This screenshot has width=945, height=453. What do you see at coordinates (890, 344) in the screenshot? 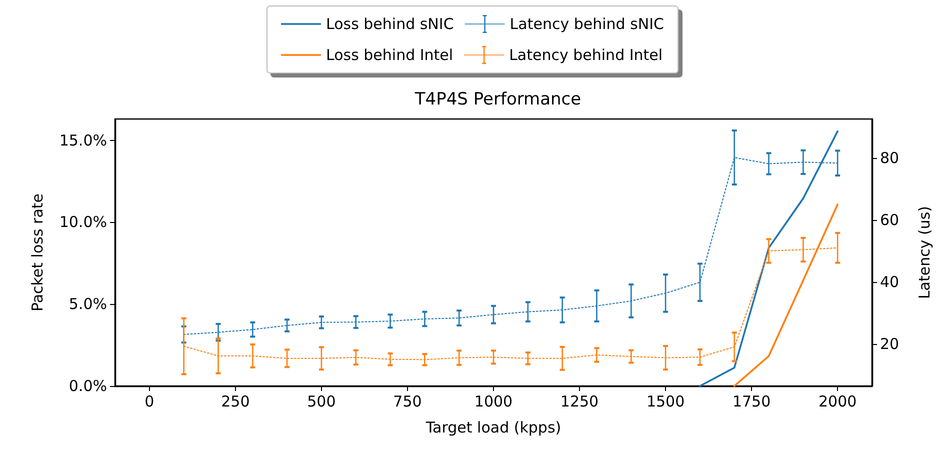
I see `y2-tick-label: 20` at bounding box center [890, 344].